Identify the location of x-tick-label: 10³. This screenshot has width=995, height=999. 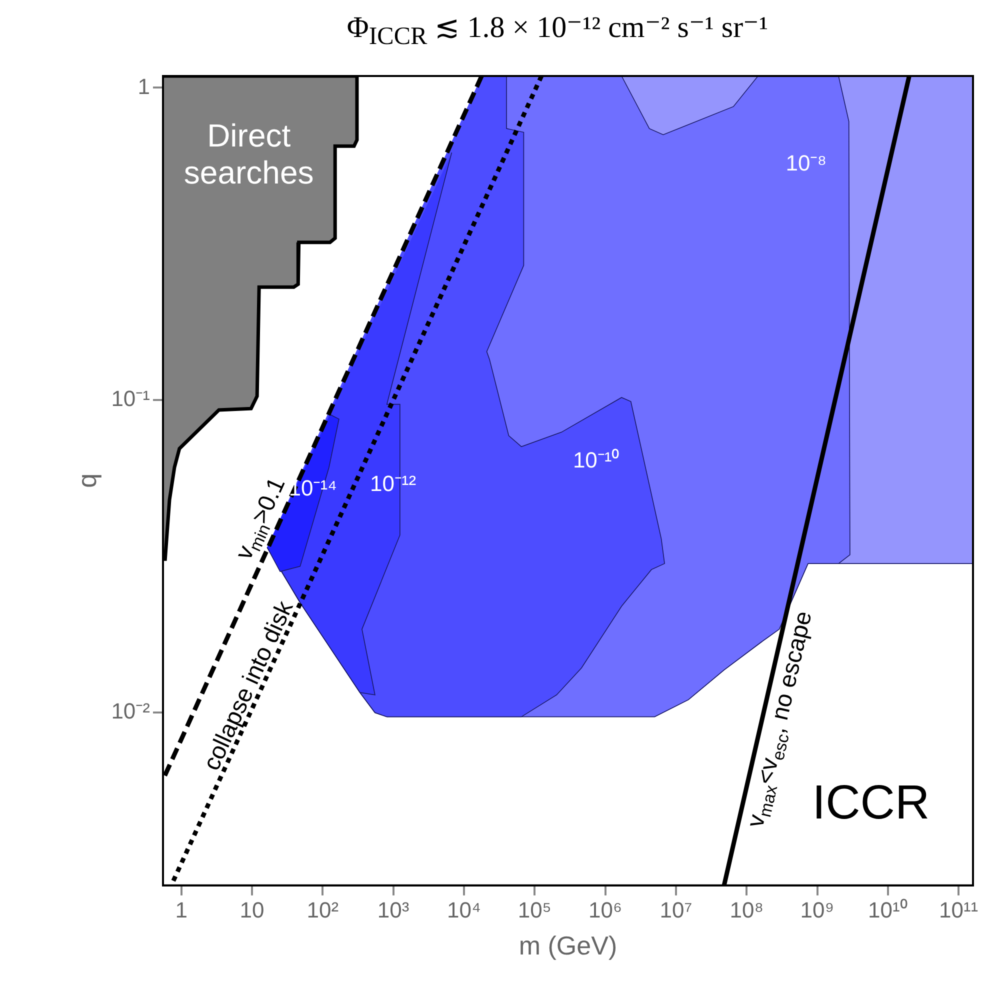
(393, 910).